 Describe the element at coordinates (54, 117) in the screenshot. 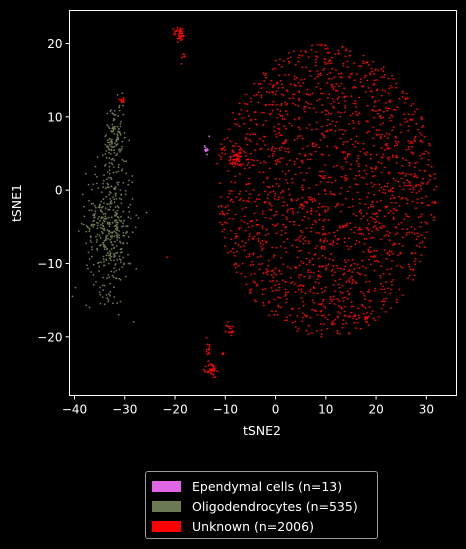

I see `y-tick-label: 10` at that location.